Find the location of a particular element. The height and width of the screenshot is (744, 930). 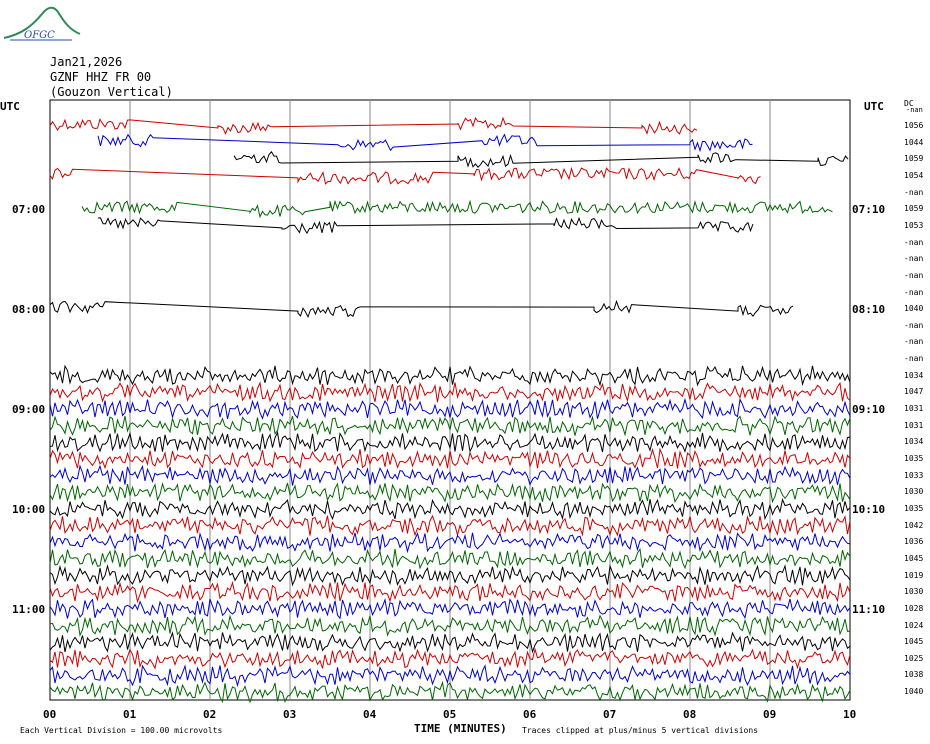

x-tick-label: 02 is located at coordinates (210, 714).